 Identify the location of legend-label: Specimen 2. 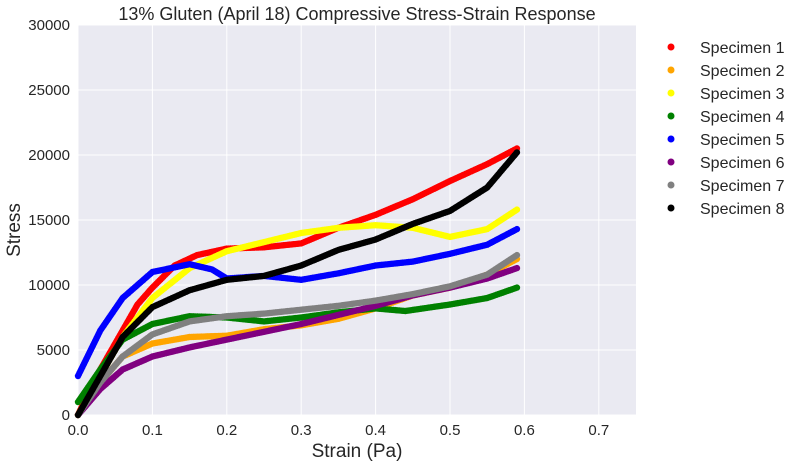
(742, 71).